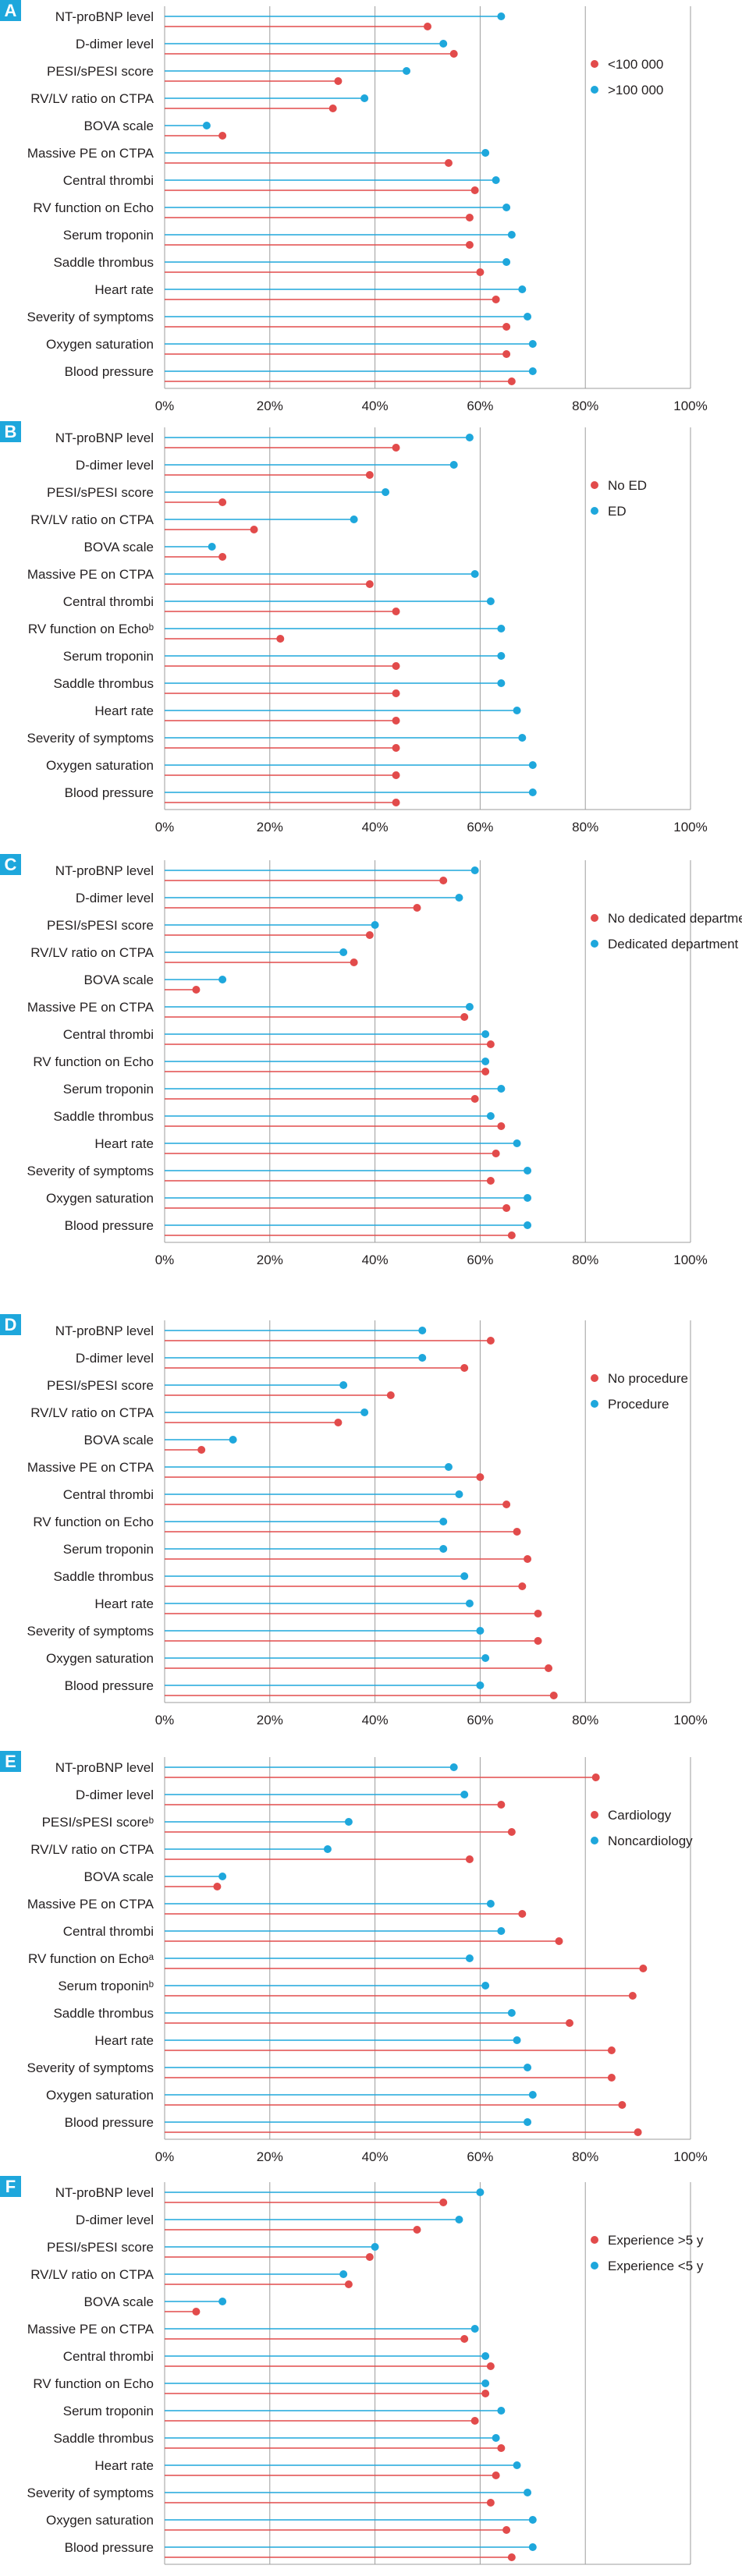 Image resolution: width=742 pixels, height=2576 pixels. Describe the element at coordinates (91, 317) in the screenshot. I see `category-label: Severity of symptoms` at that location.